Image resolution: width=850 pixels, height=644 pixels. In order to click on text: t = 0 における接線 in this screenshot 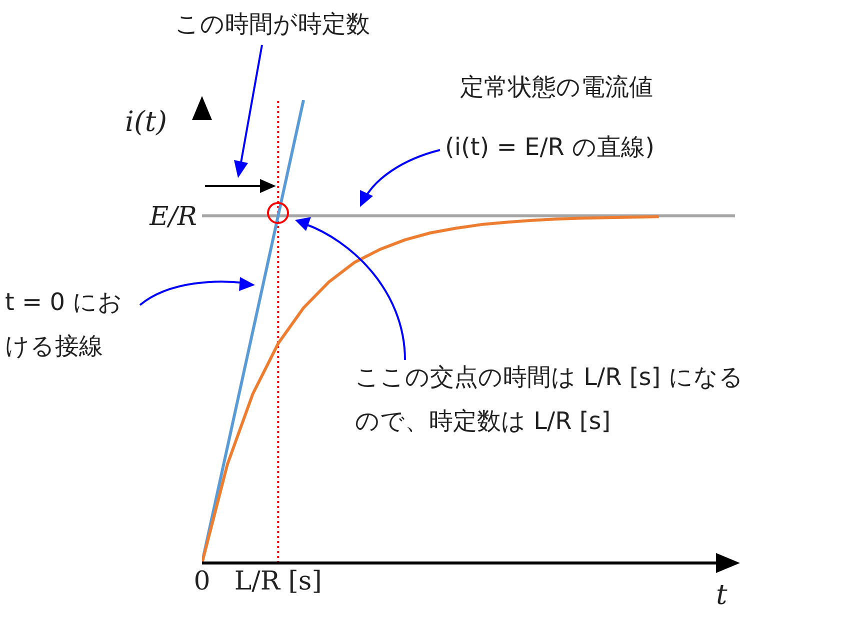, I will do `click(64, 324)`.